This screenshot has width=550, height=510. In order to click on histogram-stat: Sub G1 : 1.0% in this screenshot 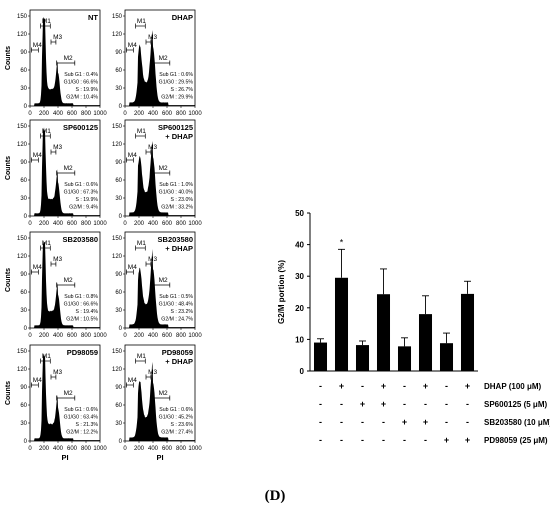, I will do `click(176, 185)`.